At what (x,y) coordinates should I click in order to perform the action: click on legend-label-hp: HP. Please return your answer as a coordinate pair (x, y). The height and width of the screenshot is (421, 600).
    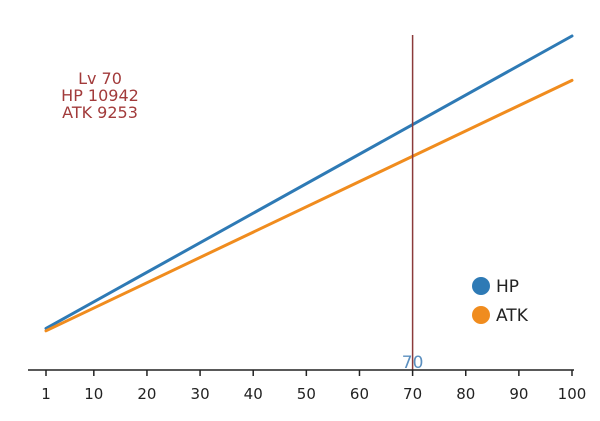
    Looking at the image, I should click on (507, 287).